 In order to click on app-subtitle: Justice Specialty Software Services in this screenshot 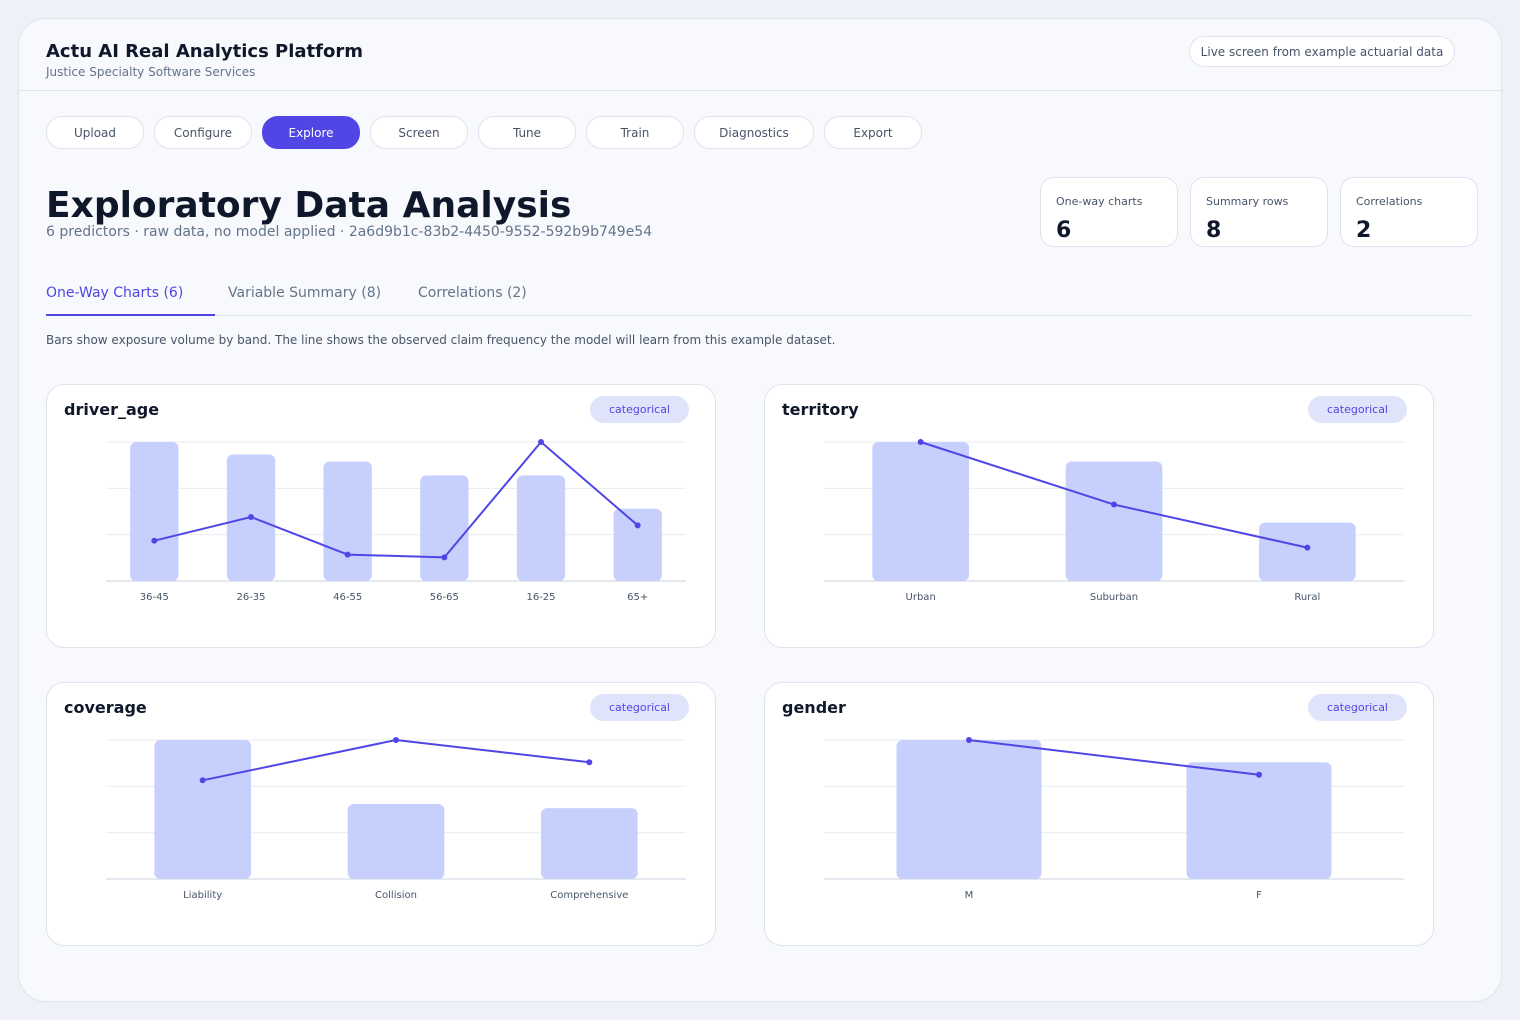, I will do `click(151, 72)`.